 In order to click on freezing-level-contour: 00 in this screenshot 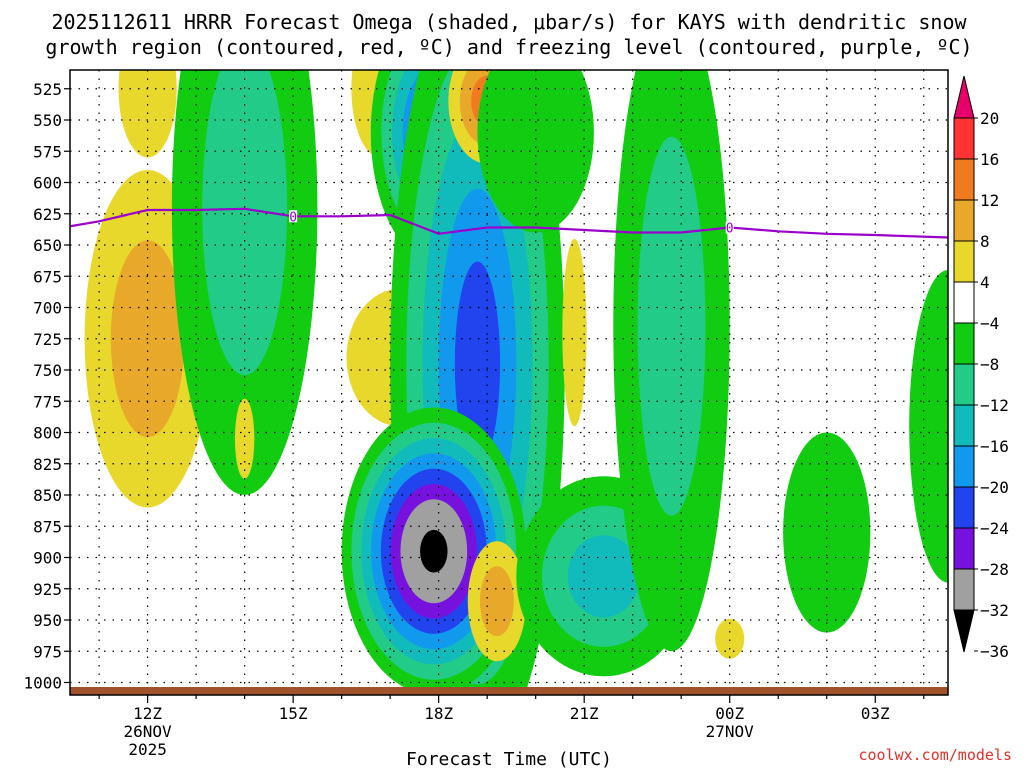, I will do `click(509, 223)`.